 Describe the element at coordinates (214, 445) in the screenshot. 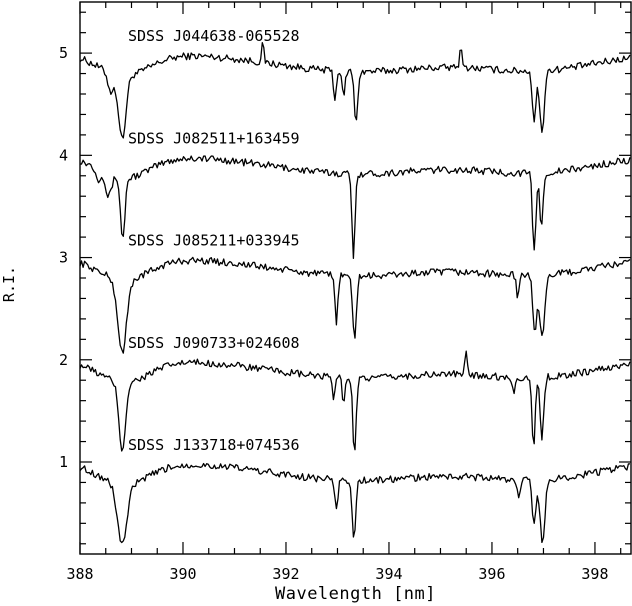

I see `spectrum-label: SDSS J133718+074536` at that location.